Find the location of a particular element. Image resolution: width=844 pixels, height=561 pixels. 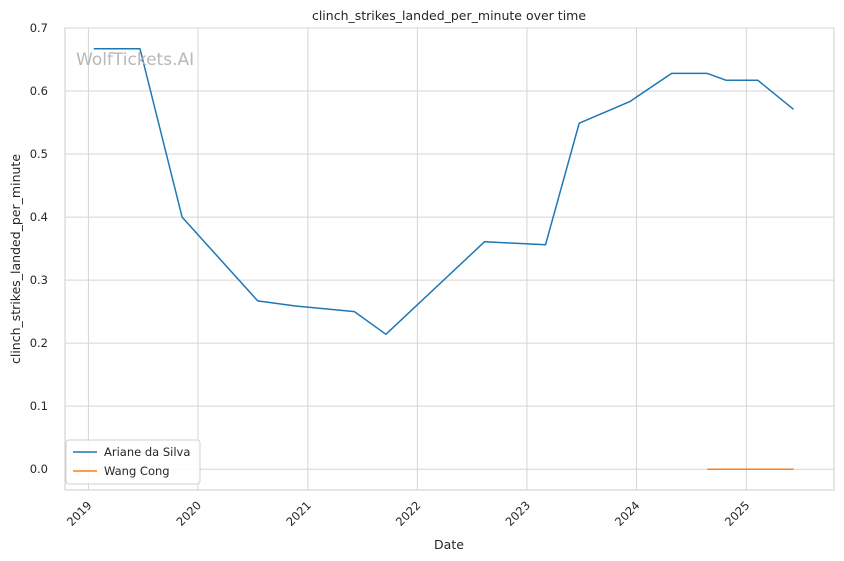

x-tick-label: 2021 is located at coordinates (298, 513).